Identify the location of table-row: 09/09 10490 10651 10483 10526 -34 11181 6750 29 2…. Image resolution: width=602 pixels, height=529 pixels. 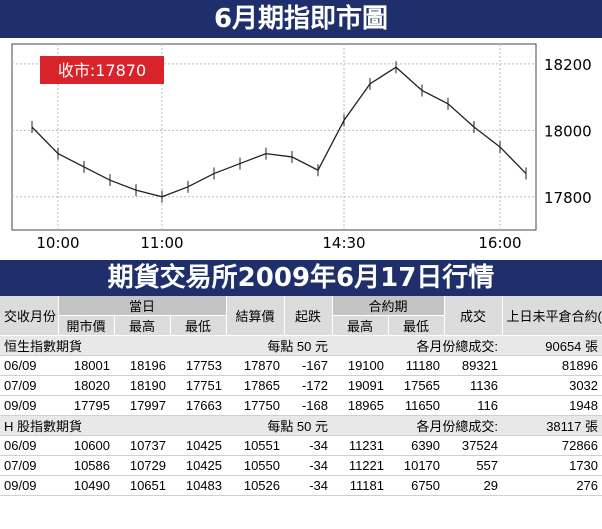
(301, 485).